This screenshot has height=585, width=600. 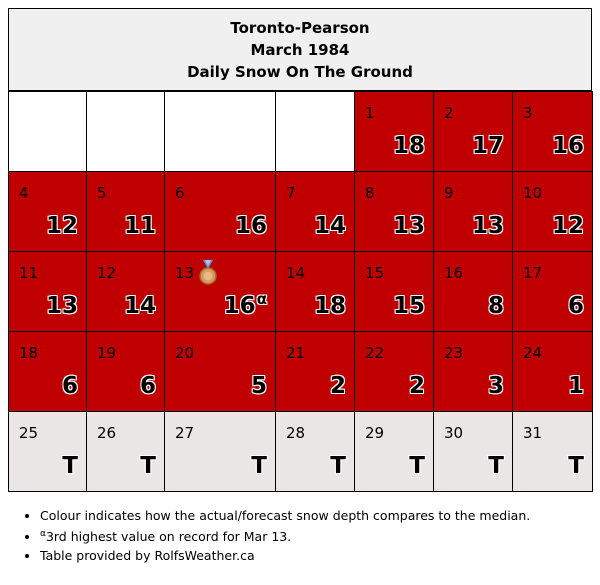 I want to click on snow-depth-number: 16, so click(x=250, y=226).